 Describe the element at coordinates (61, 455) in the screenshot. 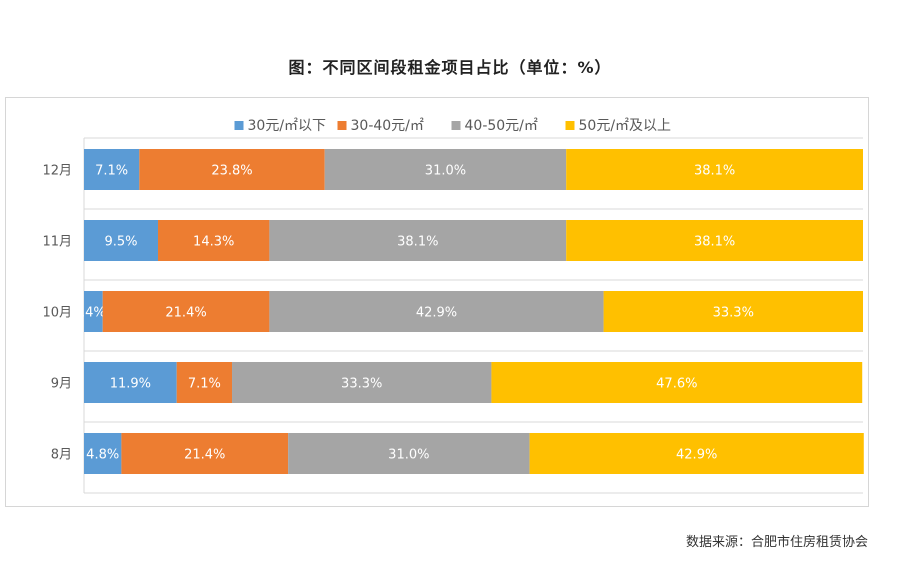

I see `category-label: 8月` at that location.